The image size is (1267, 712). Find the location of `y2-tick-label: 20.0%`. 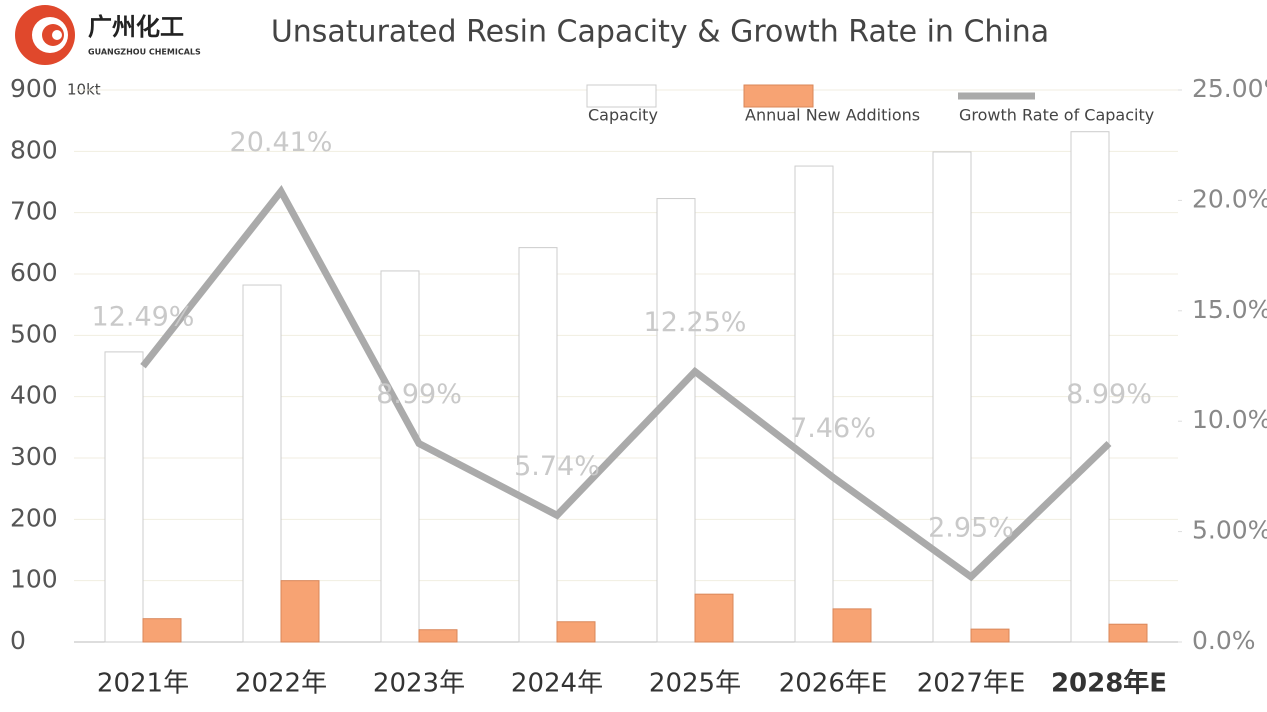

y2-tick-label: 20.0% is located at coordinates (1229, 198).